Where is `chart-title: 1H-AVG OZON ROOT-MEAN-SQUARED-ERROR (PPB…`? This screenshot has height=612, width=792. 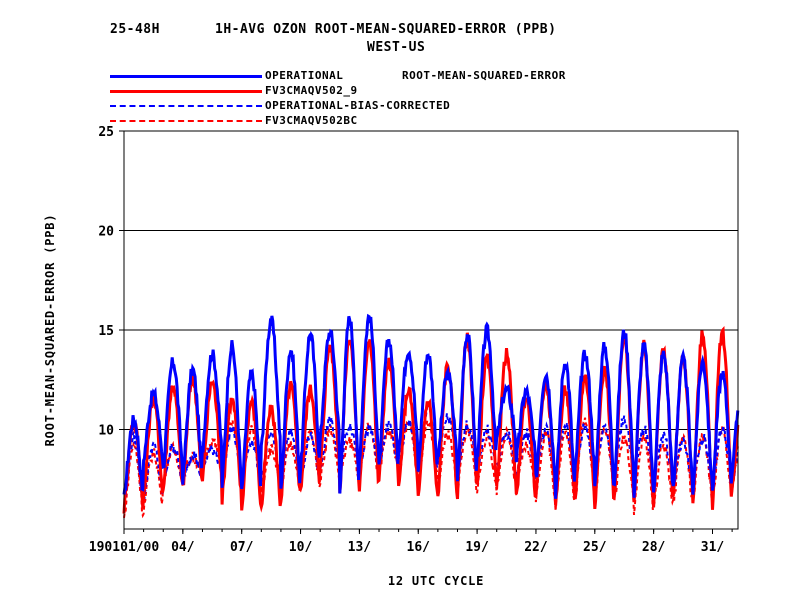
chart-title: 1H-AVG OZON ROOT-MEAN-SQUARED-ERROR (PPB… is located at coordinates (386, 29).